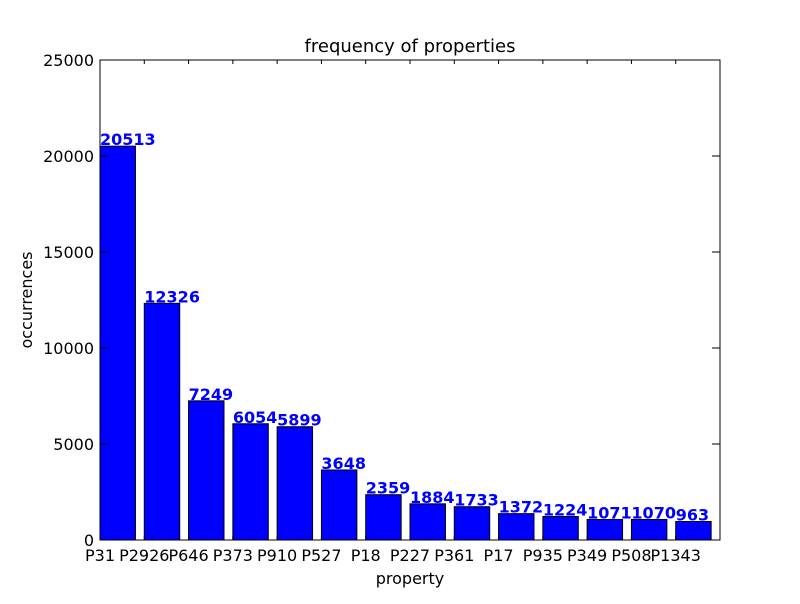  I want to click on chart-title: frequency of properties, so click(410, 46).